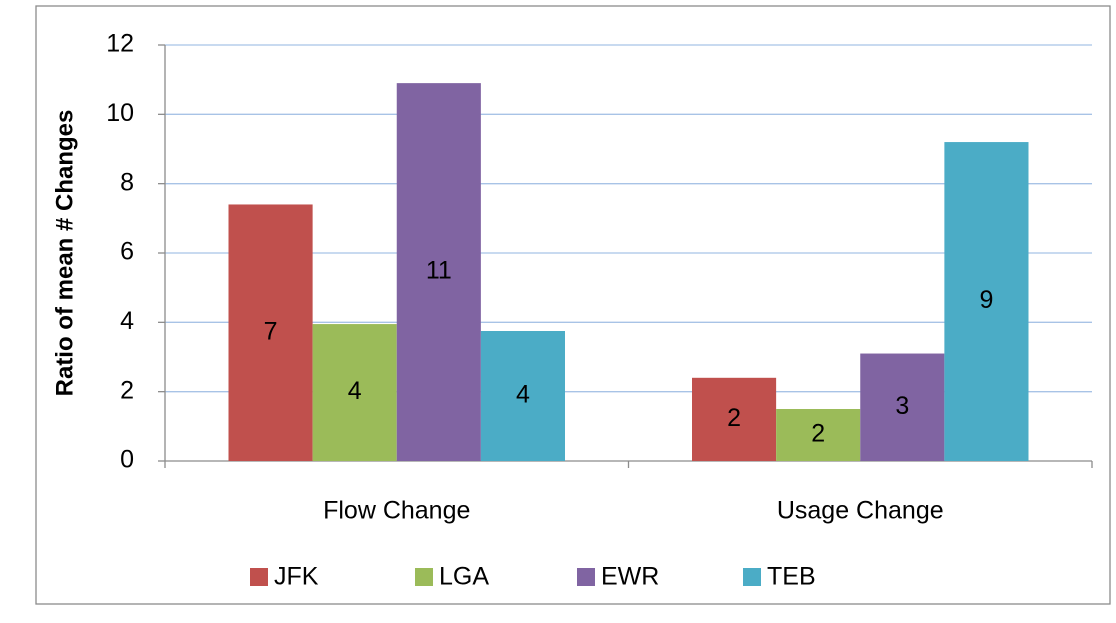 Image resolution: width=1116 pixels, height=623 pixels. What do you see at coordinates (127, 182) in the screenshot?
I see `y-tick-label: 8` at bounding box center [127, 182].